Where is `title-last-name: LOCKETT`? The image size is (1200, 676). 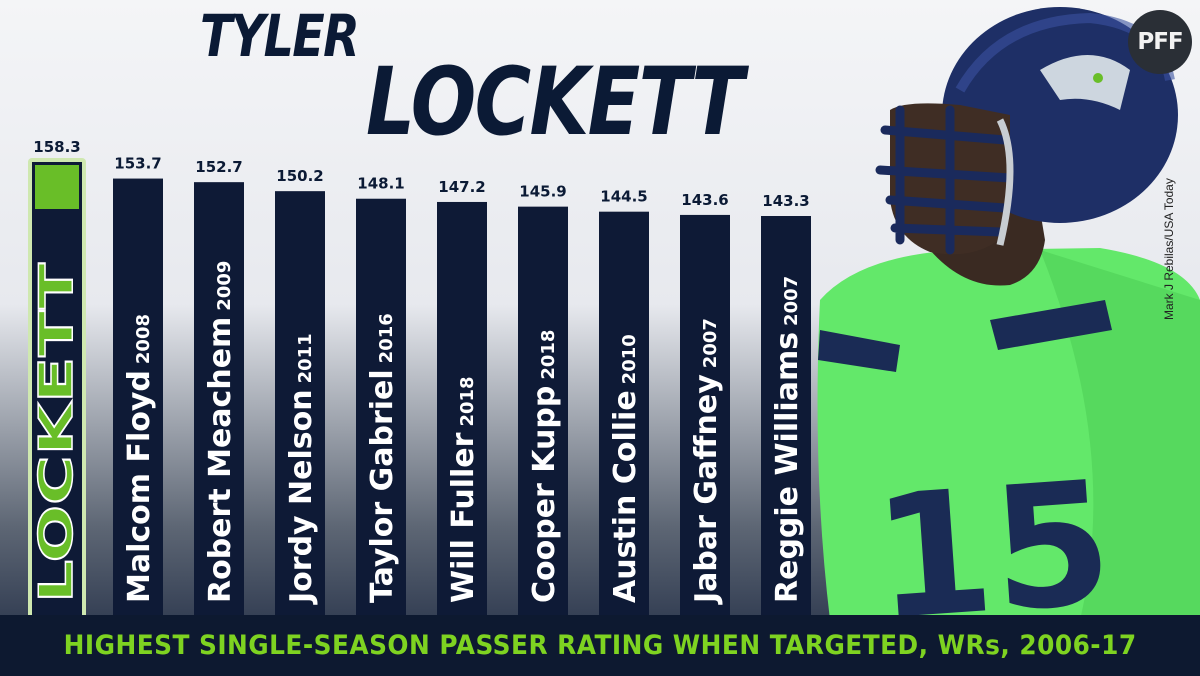
title-last-name: LOCKETT is located at coordinates (555, 102).